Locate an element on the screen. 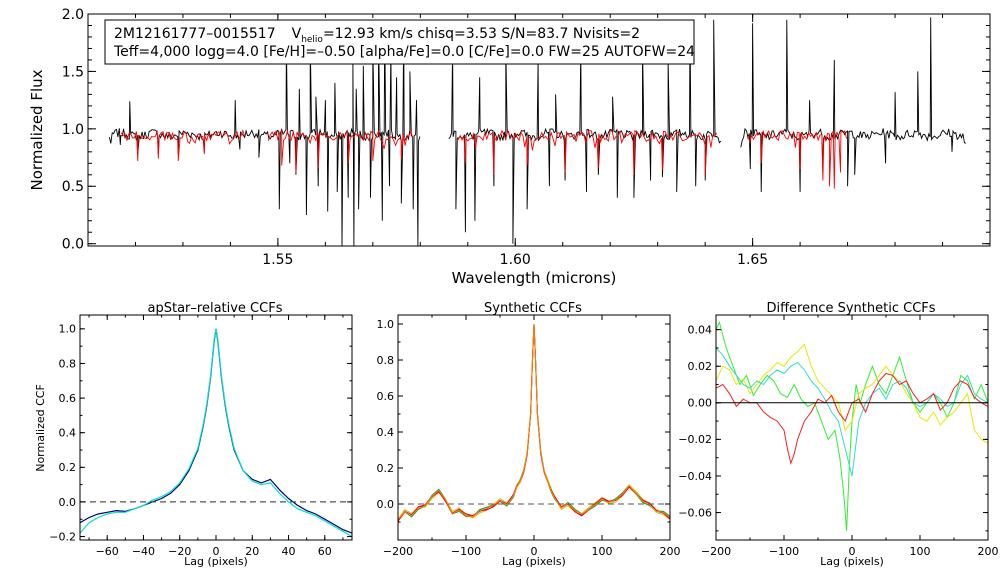 Image resolution: width=1008 pixels, height=576 pixels. apstar-frame is located at coordinates (216, 427).